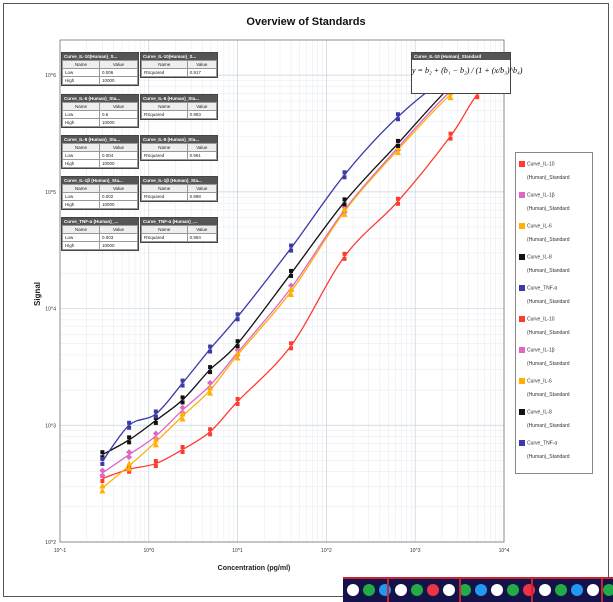 The image size is (613, 602). Describe the element at coordinates (535, 381) in the screenshot. I see `legend-entry: Curve_IL-6` at that location.